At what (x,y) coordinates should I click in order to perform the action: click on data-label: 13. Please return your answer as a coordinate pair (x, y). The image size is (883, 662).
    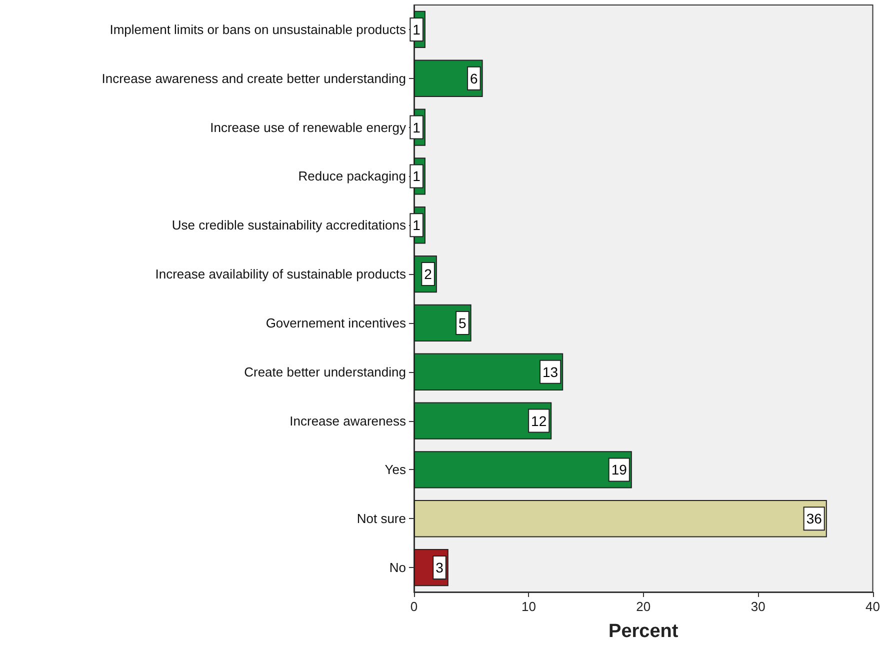
    Looking at the image, I should click on (550, 372).